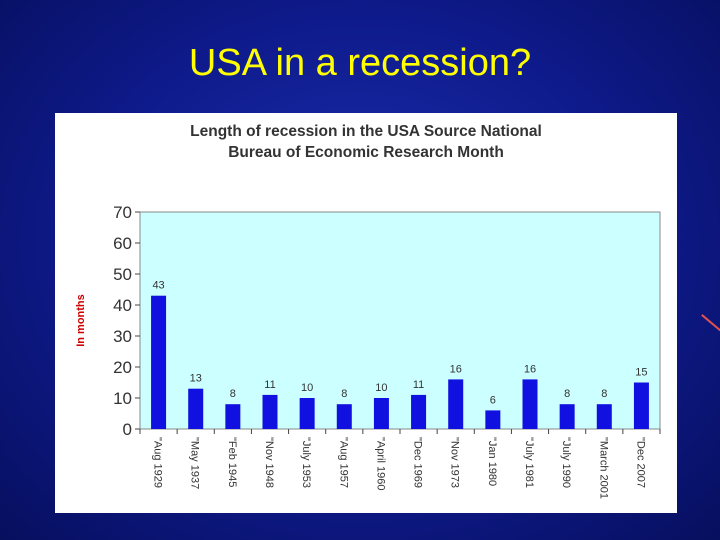  What do you see at coordinates (127, 429) in the screenshot?
I see `y-tick-label-0: 0` at bounding box center [127, 429].